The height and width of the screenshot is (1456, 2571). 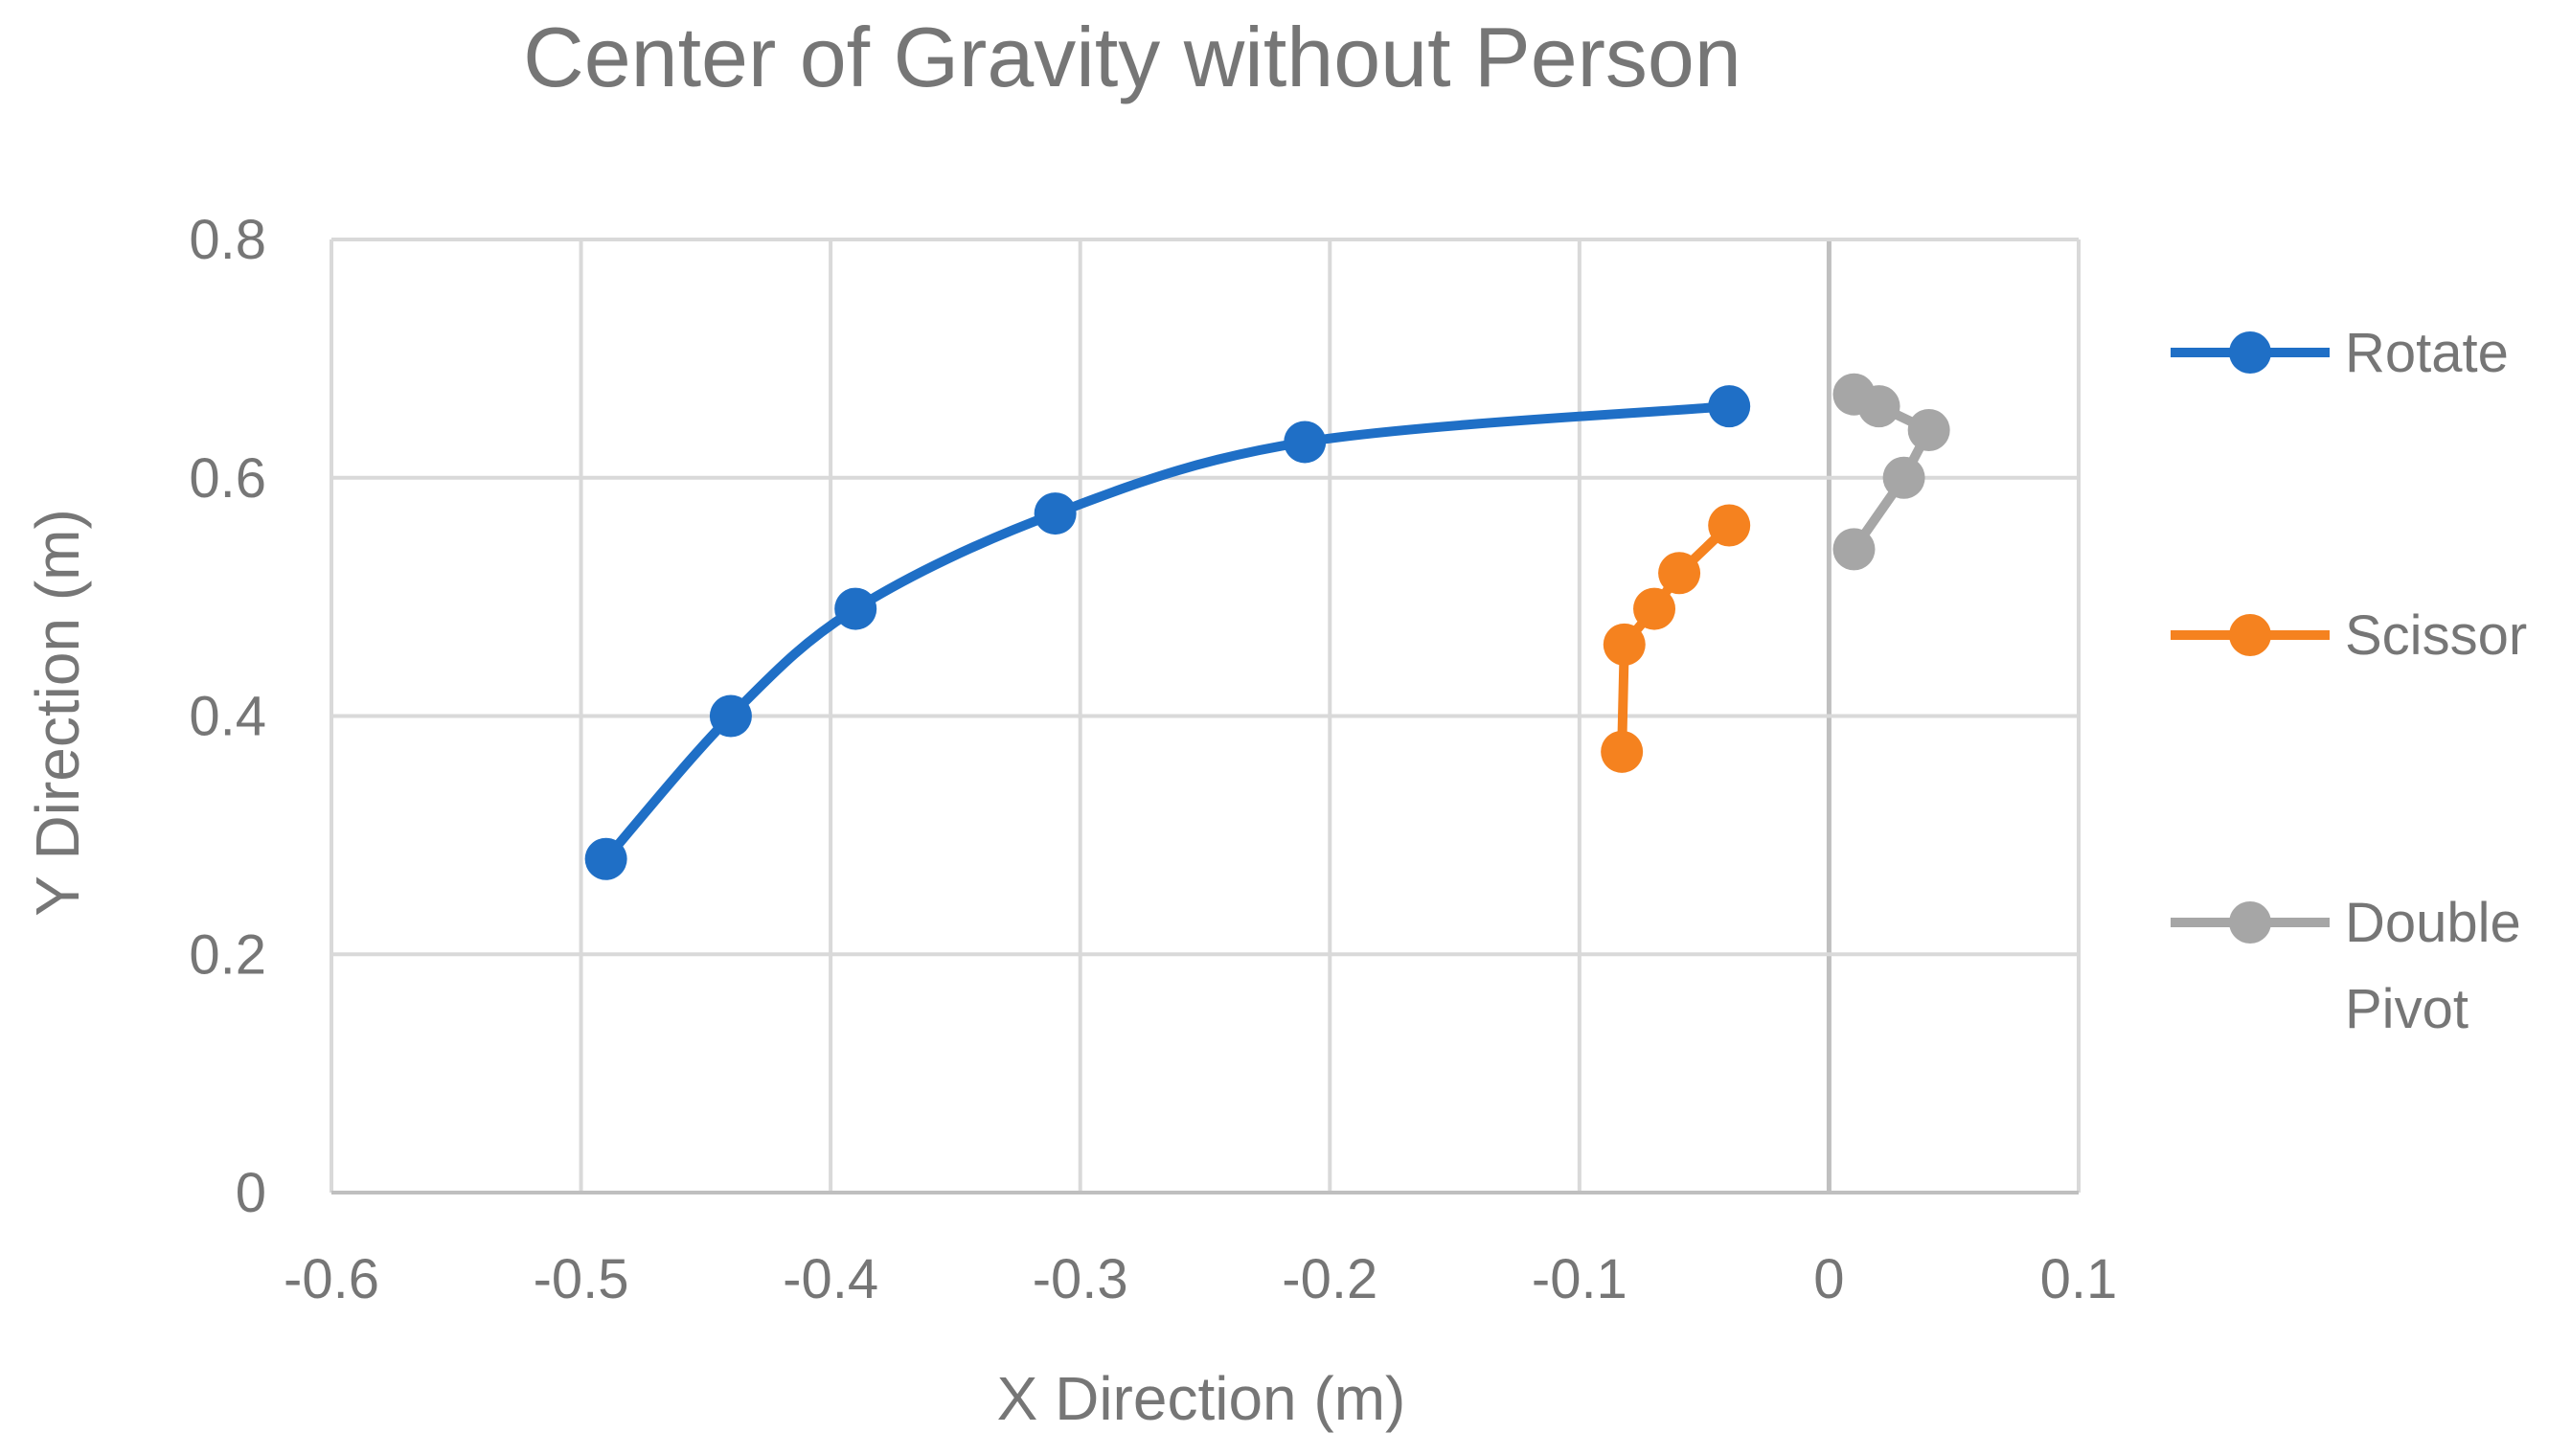 What do you see at coordinates (2433, 923) in the screenshot?
I see `legend-label: Double` at bounding box center [2433, 923].